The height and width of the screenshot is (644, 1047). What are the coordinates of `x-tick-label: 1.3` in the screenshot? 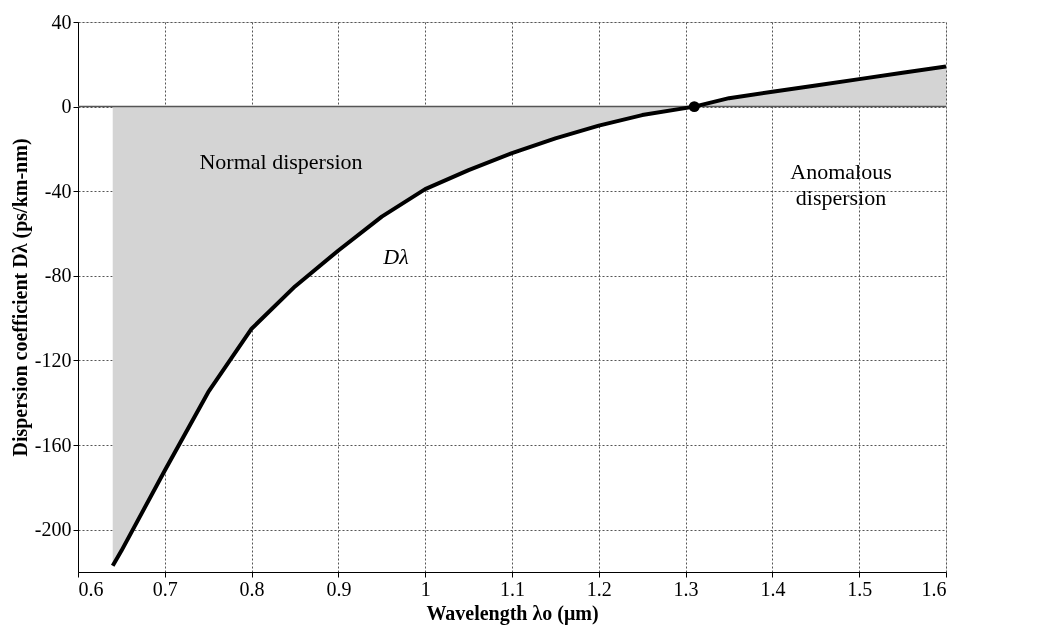 It's located at (686, 588).